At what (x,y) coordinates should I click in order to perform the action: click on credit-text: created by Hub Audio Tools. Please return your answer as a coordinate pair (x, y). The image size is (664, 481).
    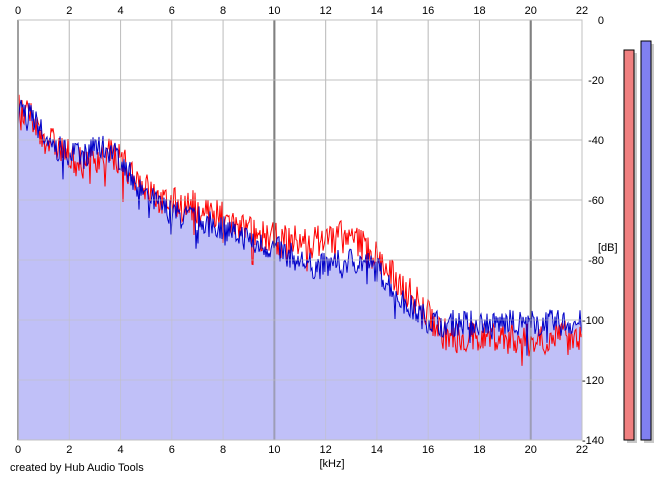
    Looking at the image, I should click on (77, 468).